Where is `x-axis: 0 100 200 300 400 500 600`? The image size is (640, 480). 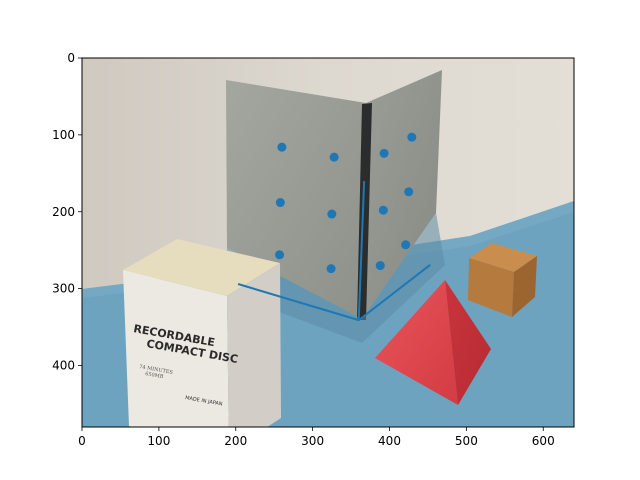 x-axis: 0 100 200 300 400 500 600 is located at coordinates (316, 437).